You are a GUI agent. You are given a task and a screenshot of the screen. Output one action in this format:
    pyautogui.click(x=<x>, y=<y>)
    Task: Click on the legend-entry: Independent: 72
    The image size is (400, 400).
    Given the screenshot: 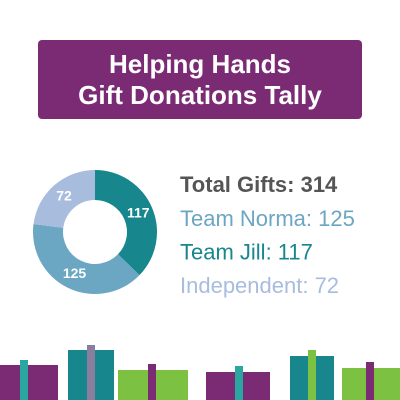 What is the action you would take?
    pyautogui.click(x=259, y=285)
    